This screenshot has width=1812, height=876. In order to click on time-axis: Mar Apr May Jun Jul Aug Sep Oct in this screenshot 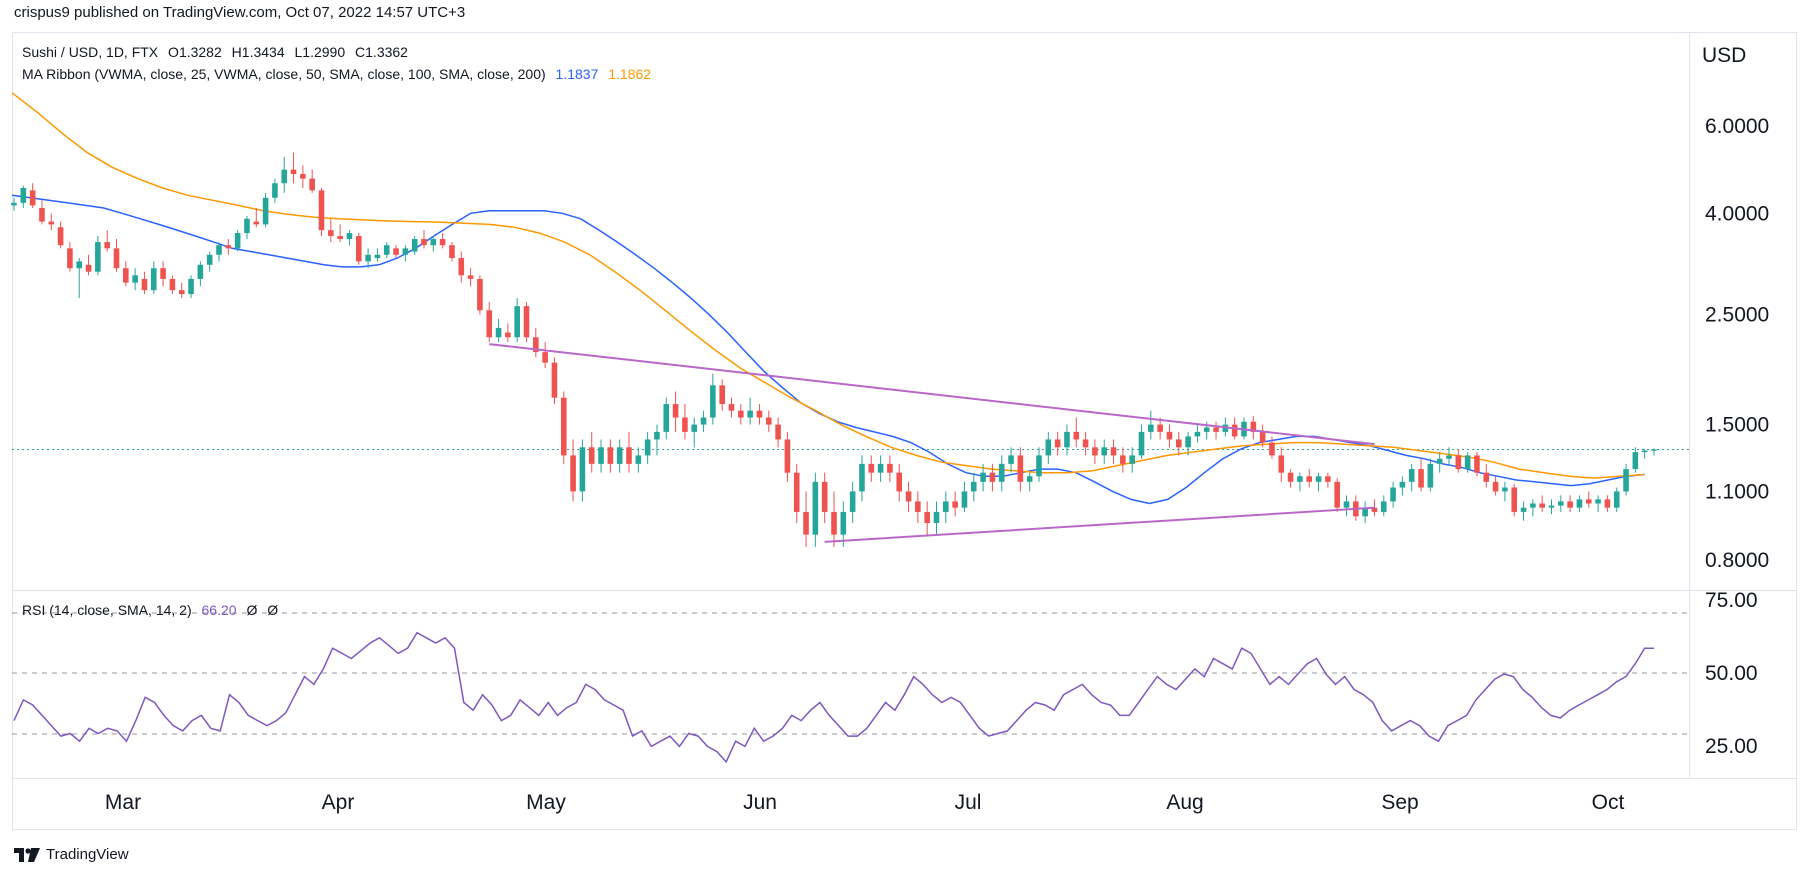, I will do `click(865, 802)`.